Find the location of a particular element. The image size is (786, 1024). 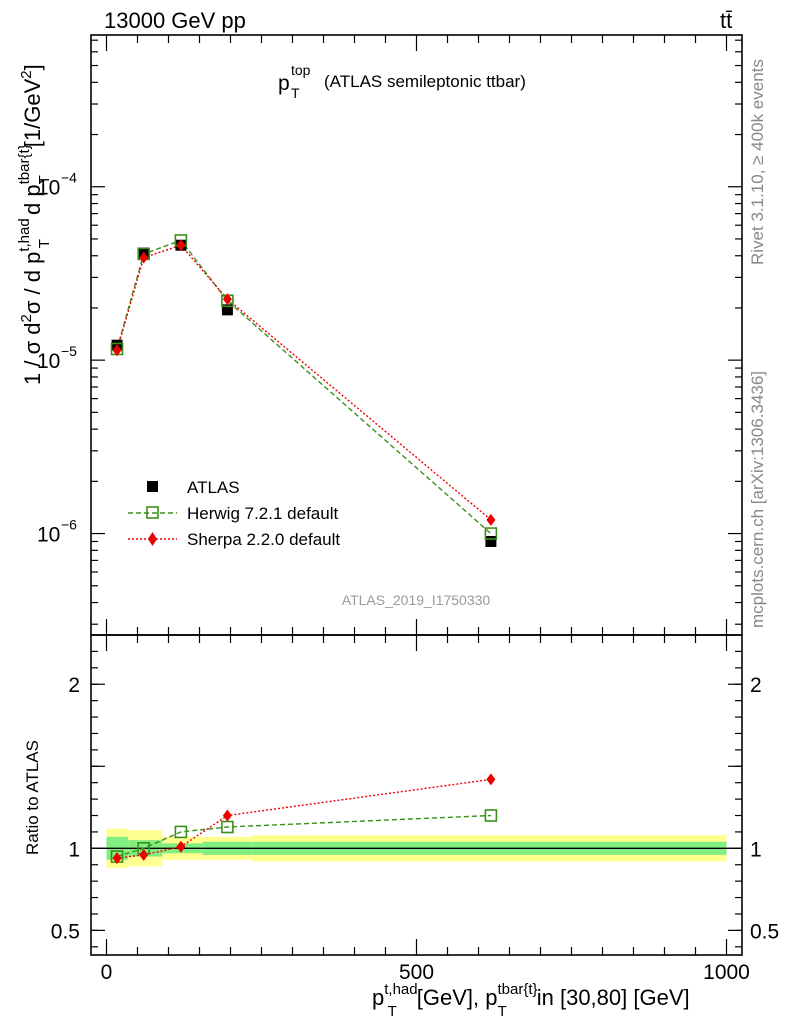

ratio-y-tick-label: 2 is located at coordinates (74, 685).